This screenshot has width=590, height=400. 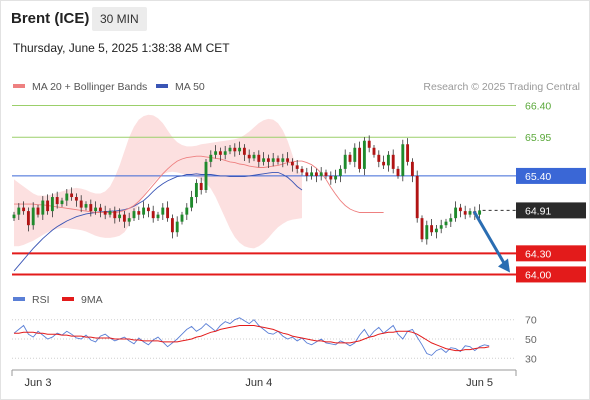 I want to click on level-label-64.30: 64.30, so click(x=538, y=254).